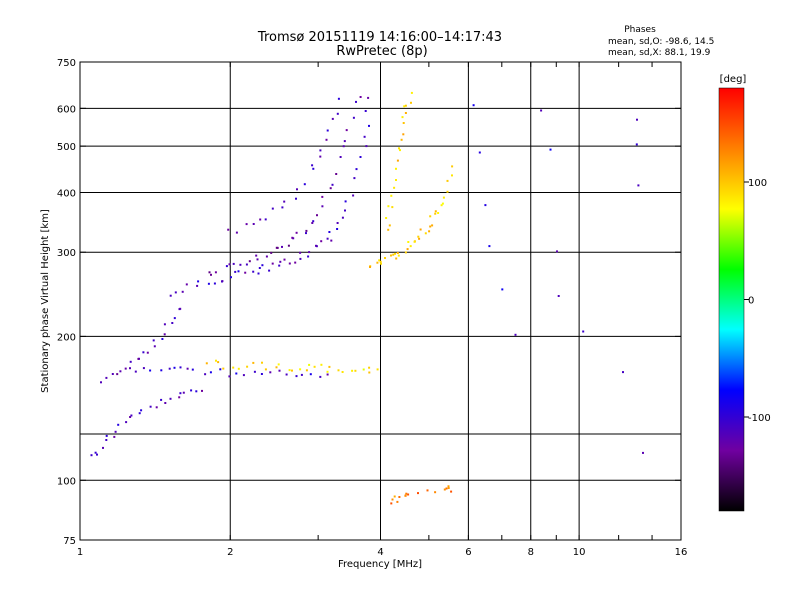  What do you see at coordinates (531, 552) in the screenshot?
I see `x-tick-label: 8` at bounding box center [531, 552].